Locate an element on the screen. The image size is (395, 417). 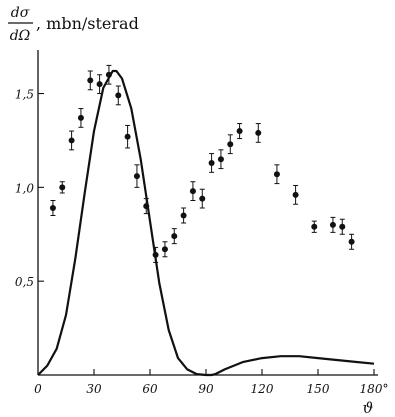
y-tick-label: 1,0 is located at coordinates (24, 188).